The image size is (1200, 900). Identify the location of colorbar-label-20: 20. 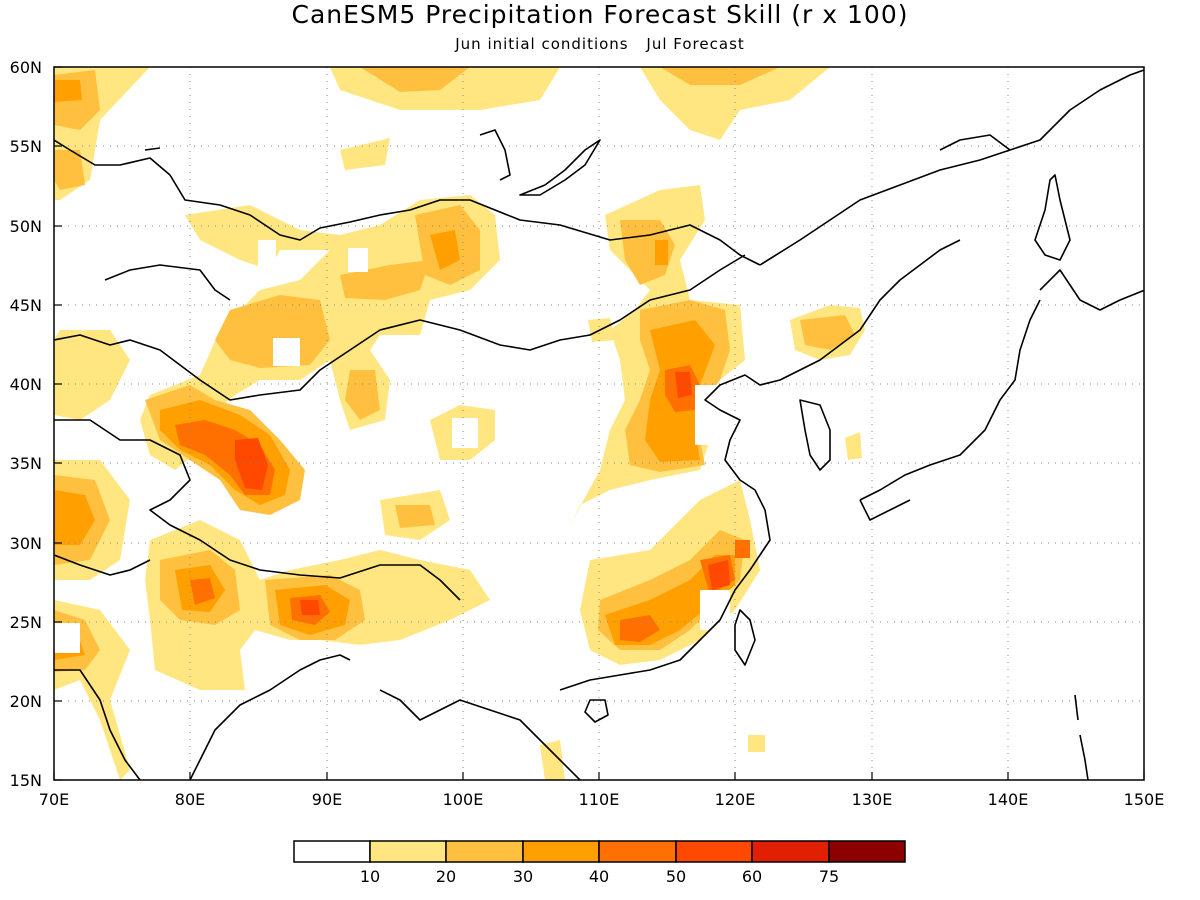
(446, 876).